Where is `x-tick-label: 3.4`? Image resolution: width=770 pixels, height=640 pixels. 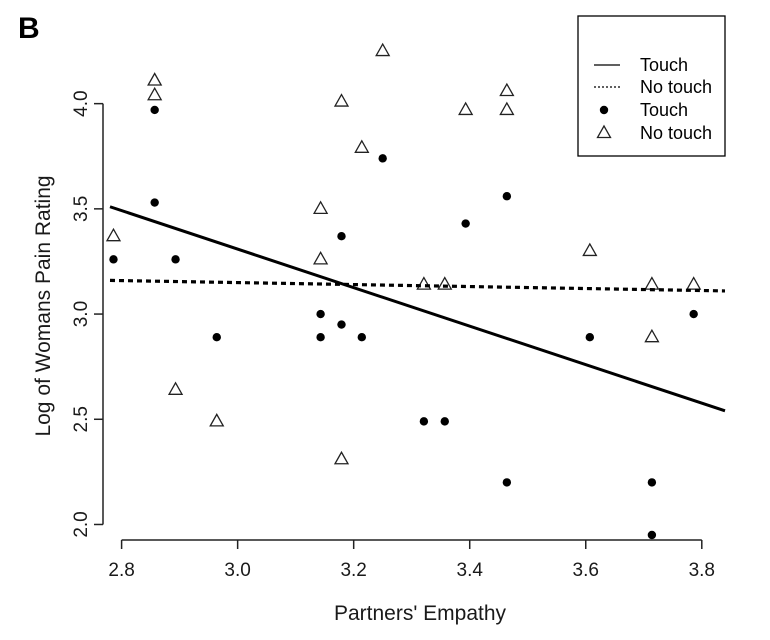 x-tick-label: 3.4 is located at coordinates (470, 570).